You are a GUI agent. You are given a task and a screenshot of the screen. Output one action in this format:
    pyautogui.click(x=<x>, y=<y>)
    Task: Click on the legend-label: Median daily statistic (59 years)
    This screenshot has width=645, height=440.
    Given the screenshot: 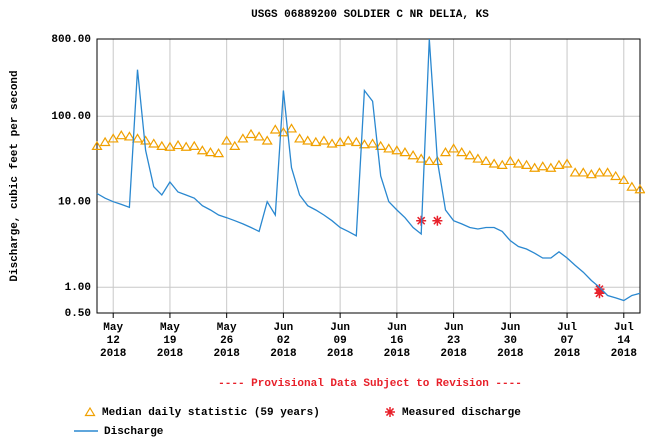 What is the action you would take?
    pyautogui.click(x=211, y=413)
    